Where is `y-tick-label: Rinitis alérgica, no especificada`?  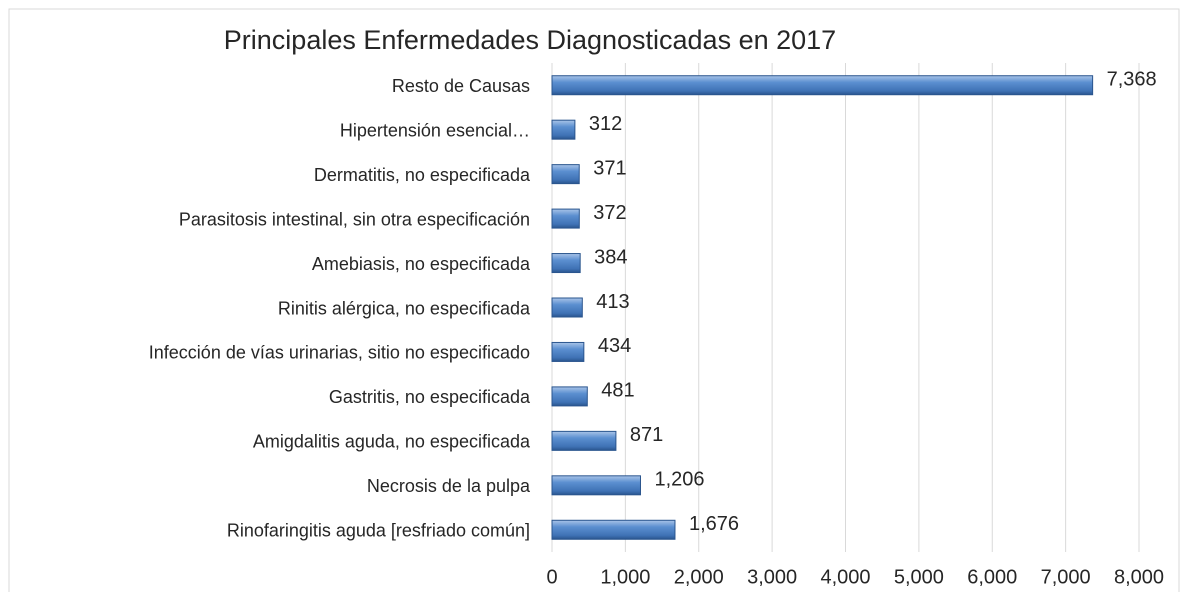
y-tick-label: Rinitis alérgica, no especificada is located at coordinates (404, 308).